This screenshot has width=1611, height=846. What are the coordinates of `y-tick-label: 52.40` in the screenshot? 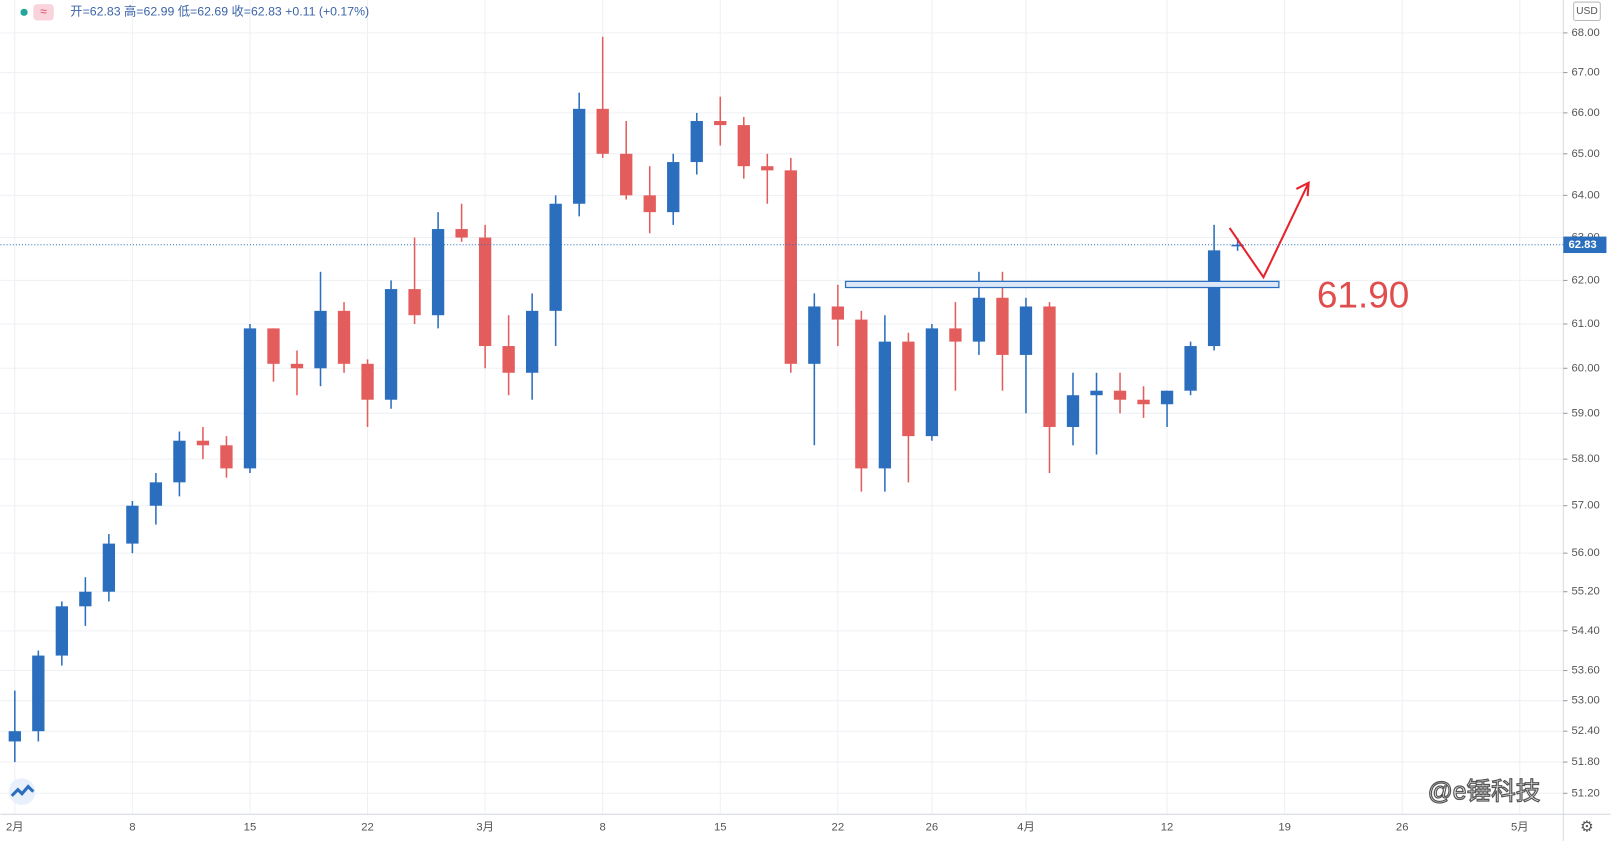 It's located at (1586, 731).